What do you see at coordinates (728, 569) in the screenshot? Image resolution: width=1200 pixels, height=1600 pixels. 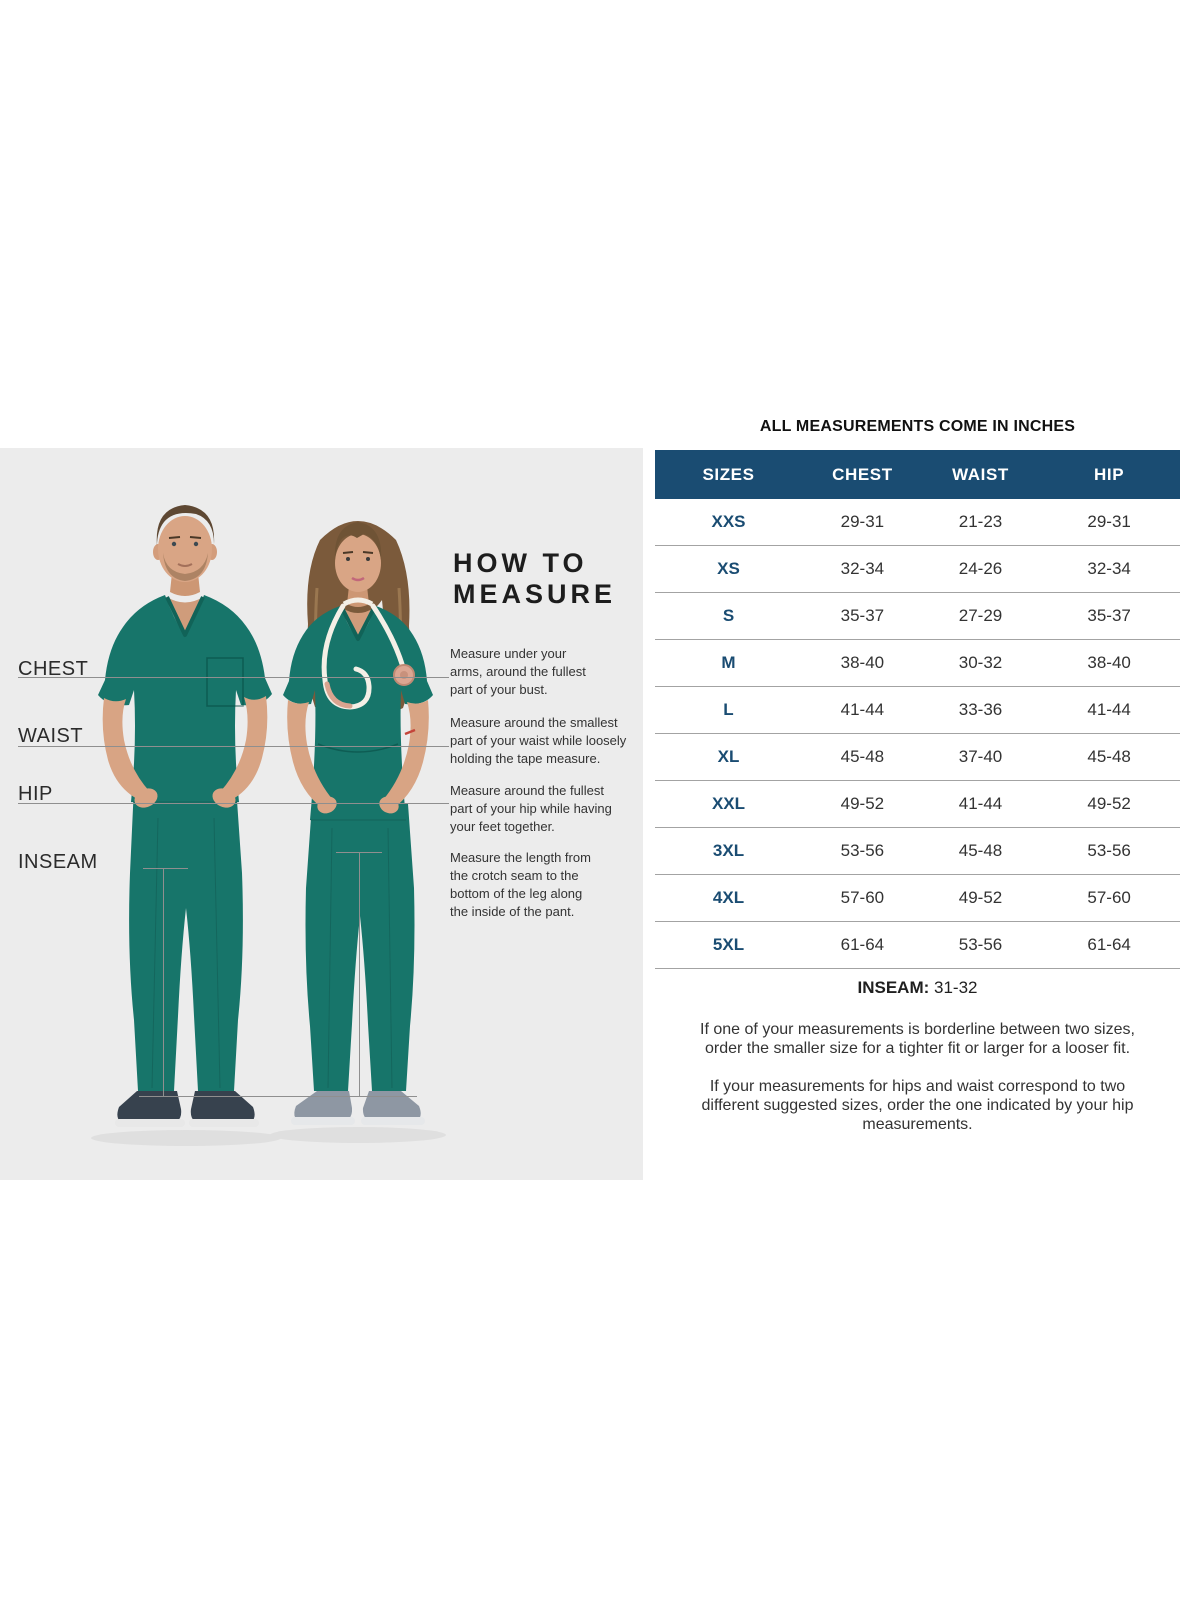 I see `size-cell: XS` at bounding box center [728, 569].